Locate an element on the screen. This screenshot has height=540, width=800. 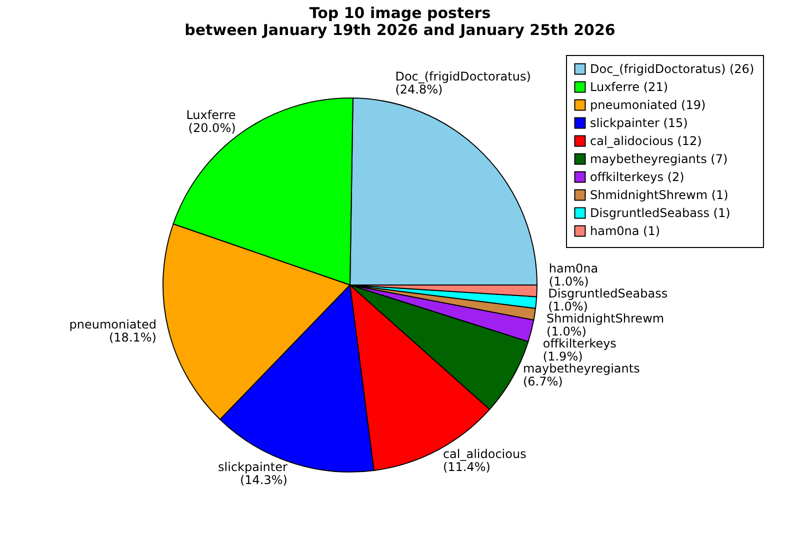
text: ham0na is located at coordinates (573, 269).